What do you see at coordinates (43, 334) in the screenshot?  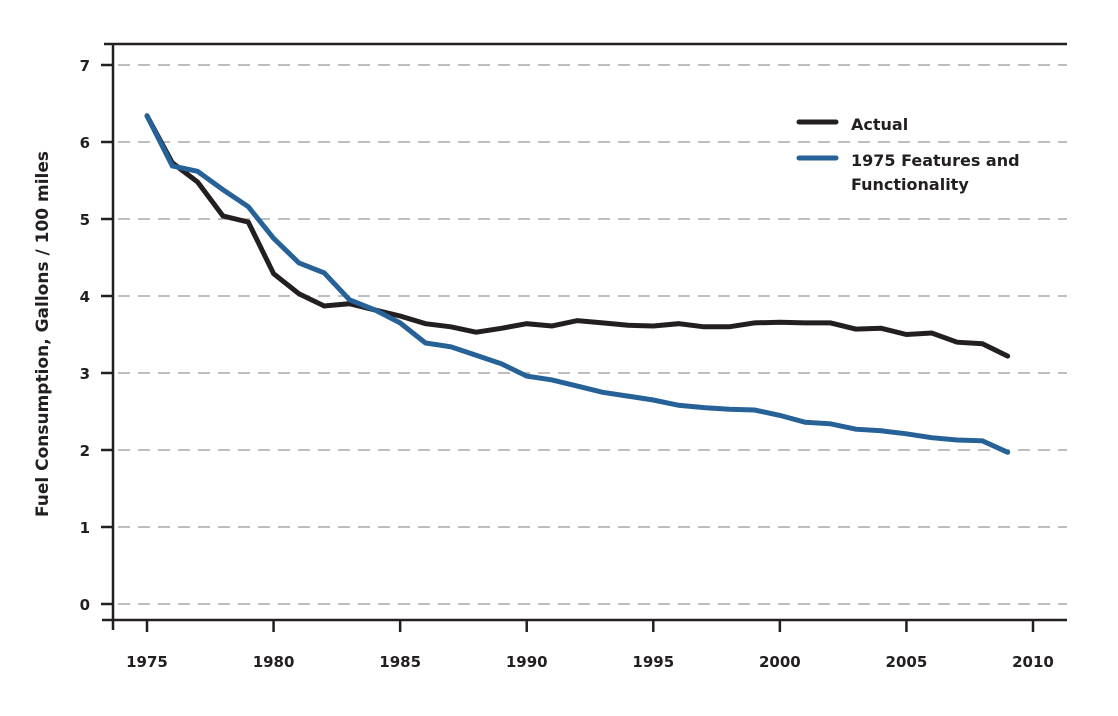 I see `y-axis-title: Fuel Consumption, Gallons / 100 miles` at bounding box center [43, 334].